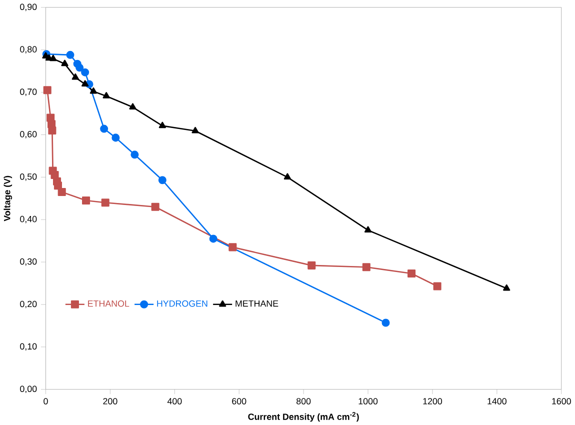 This screenshot has width=575, height=425. What do you see at coordinates (8, 199) in the screenshot?
I see `y-axis-title: Voltage (V)` at bounding box center [8, 199].